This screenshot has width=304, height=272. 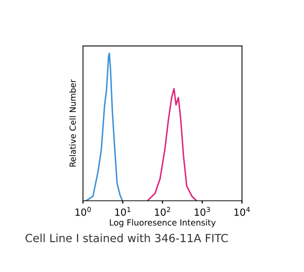 I want to click on y-axis-title: Relative Cell Number, so click(x=72, y=123).